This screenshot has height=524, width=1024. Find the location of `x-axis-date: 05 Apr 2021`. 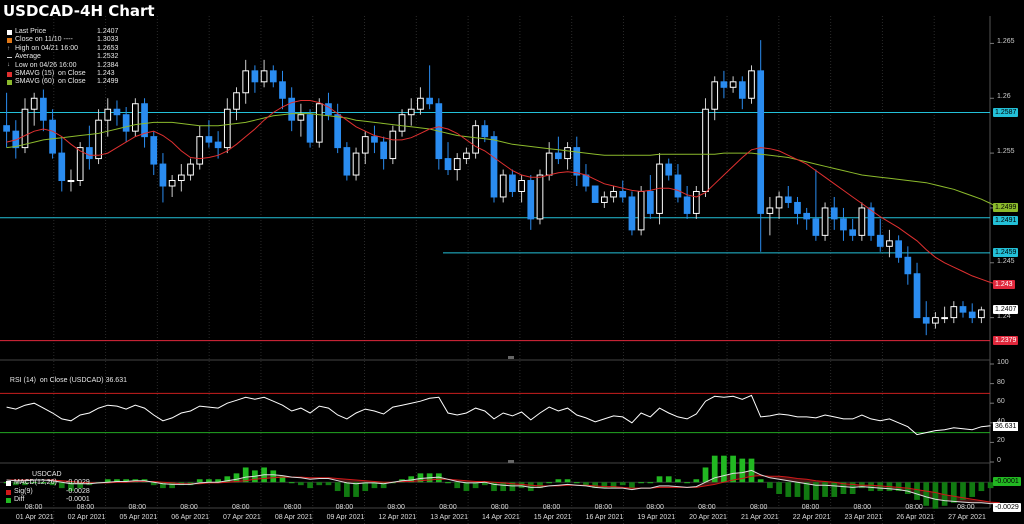

x-axis-date: 05 Apr 2021 is located at coordinates (138, 517).